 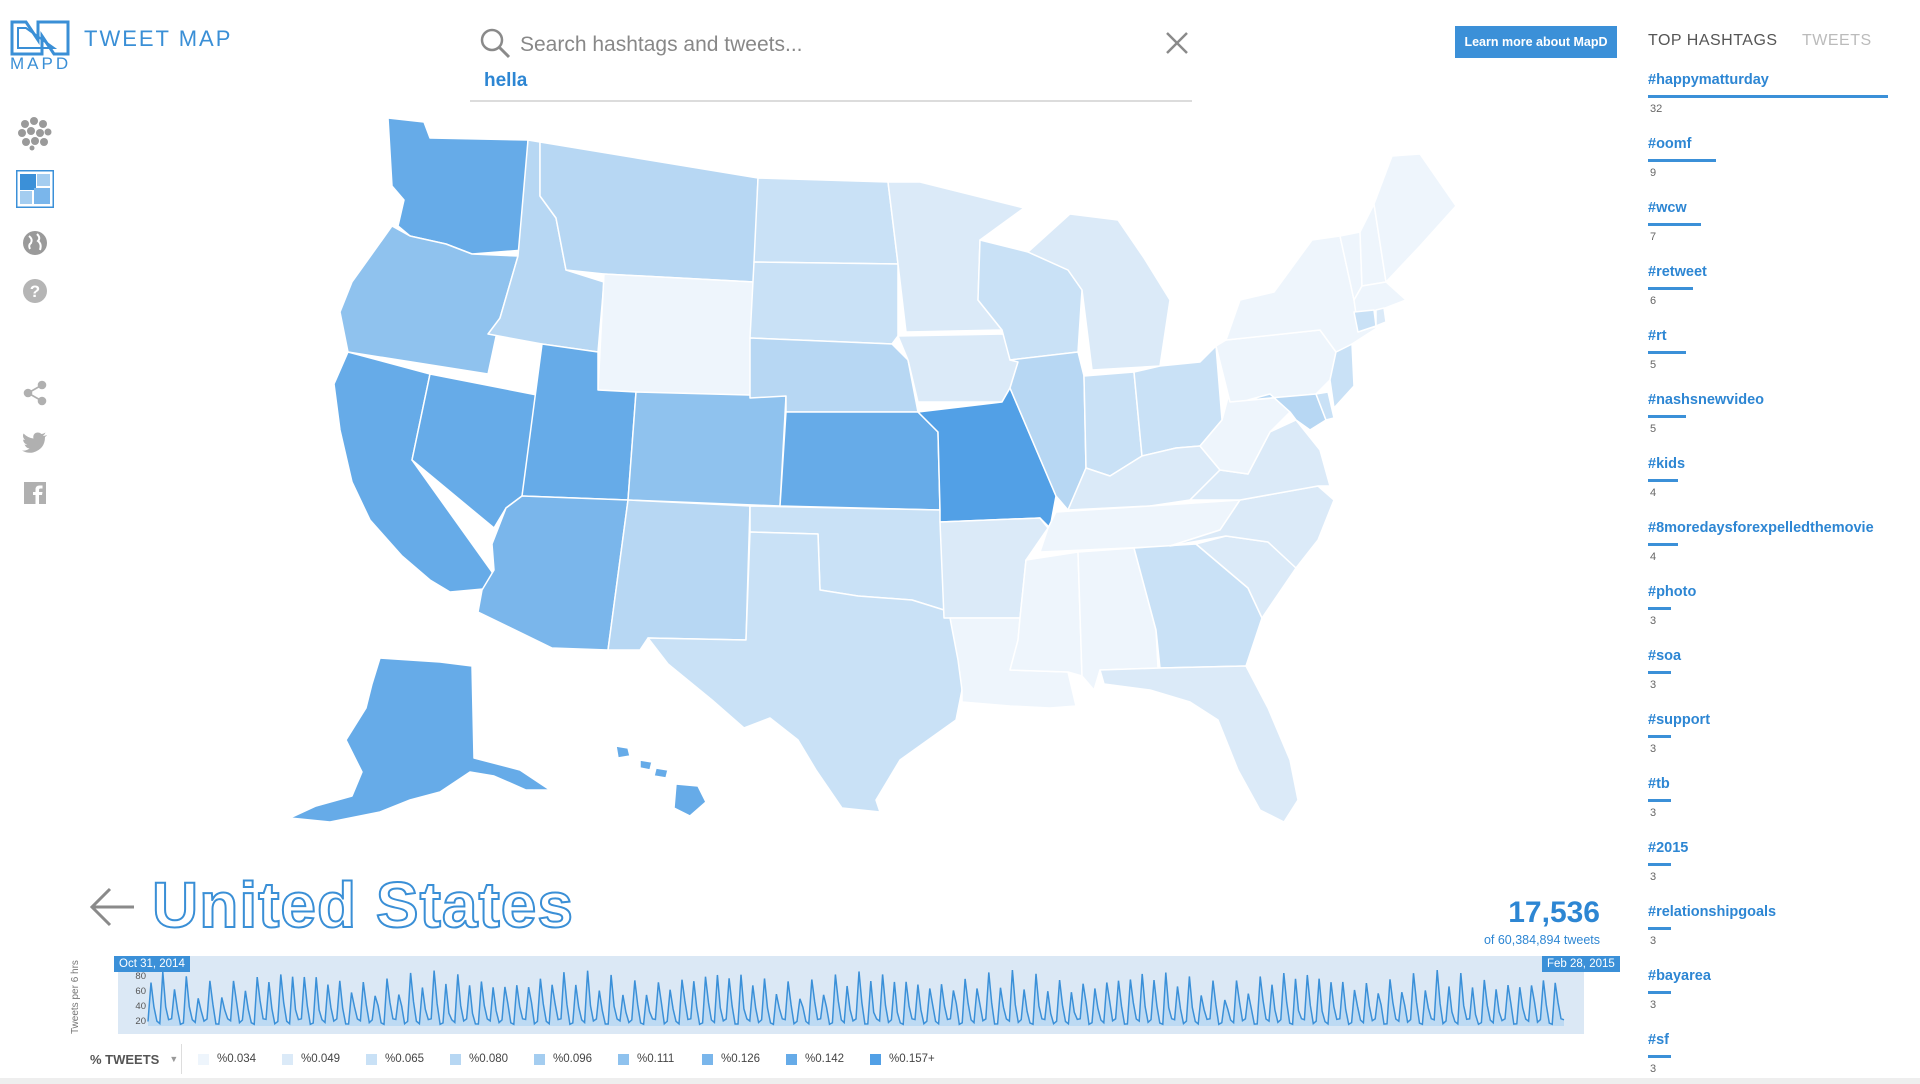 I want to click on app-title: TWEET MAP, so click(x=158, y=38).